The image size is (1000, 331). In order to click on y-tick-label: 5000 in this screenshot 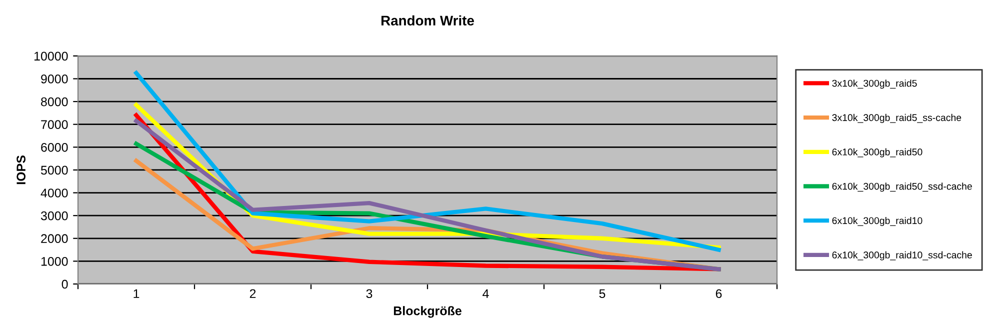, I will do `click(54, 170)`.